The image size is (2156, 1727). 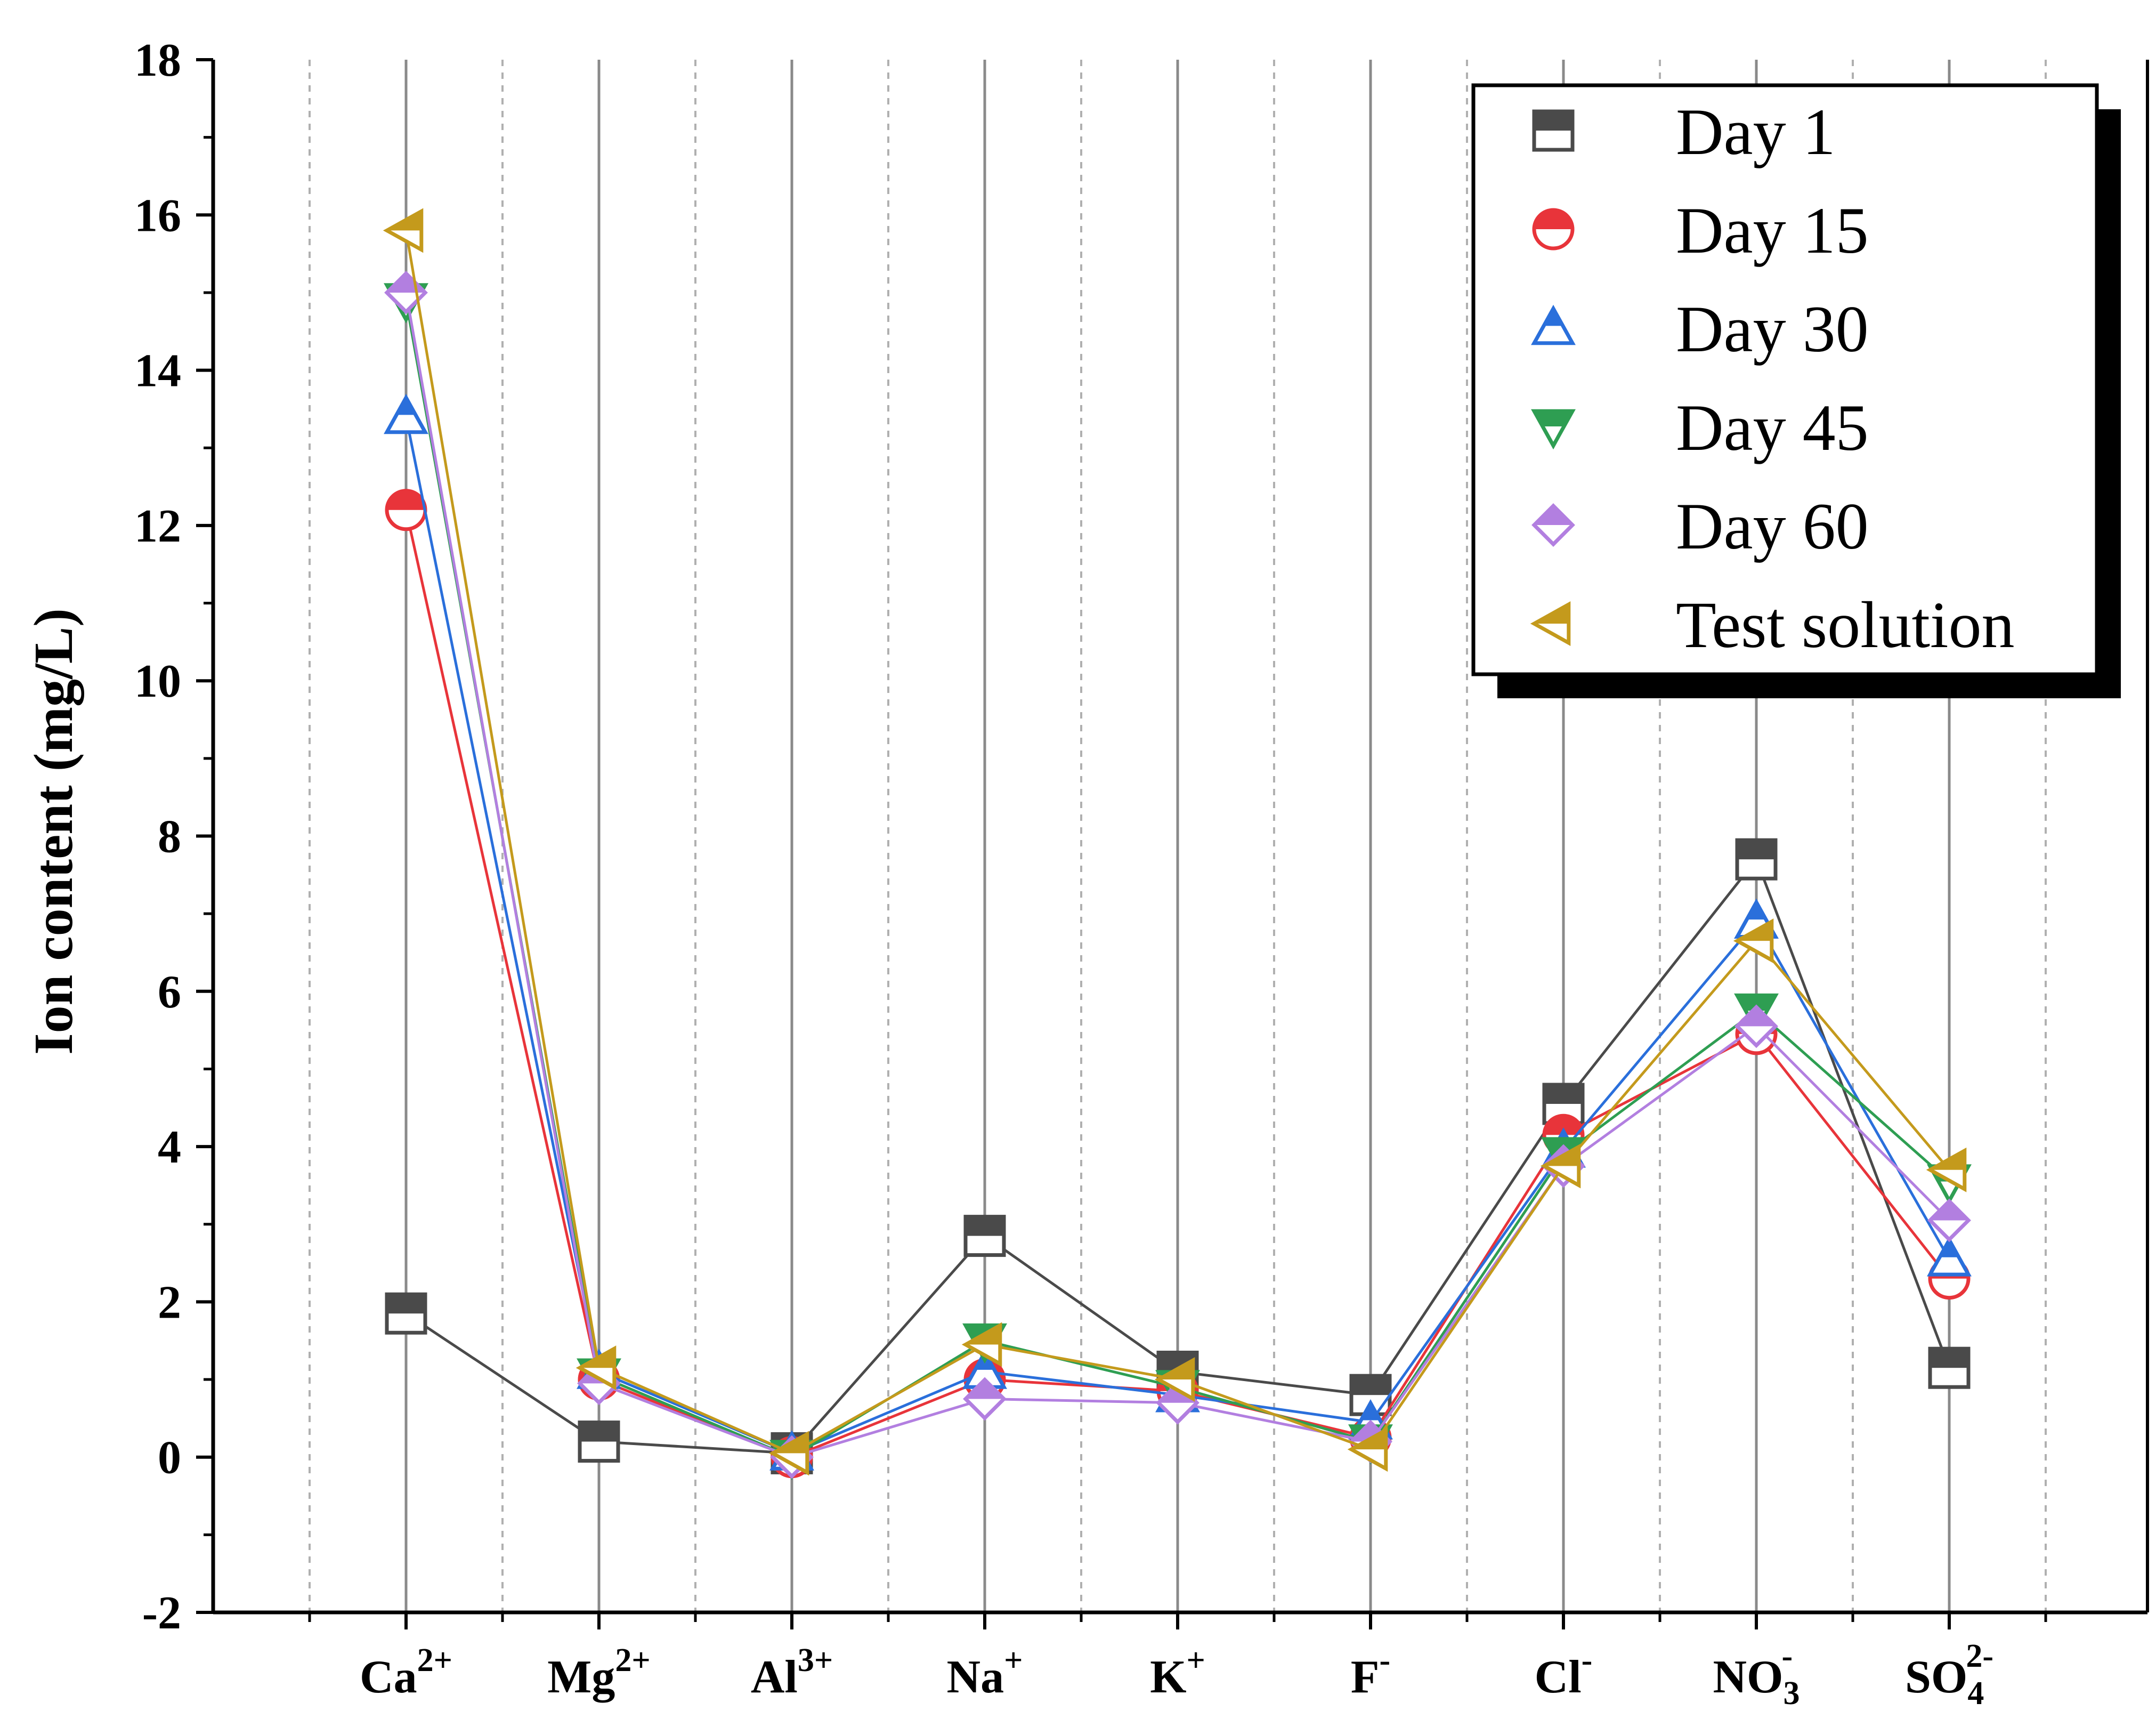 What do you see at coordinates (161, 1613) in the screenshot?
I see `y-tick-label: -2` at bounding box center [161, 1613].